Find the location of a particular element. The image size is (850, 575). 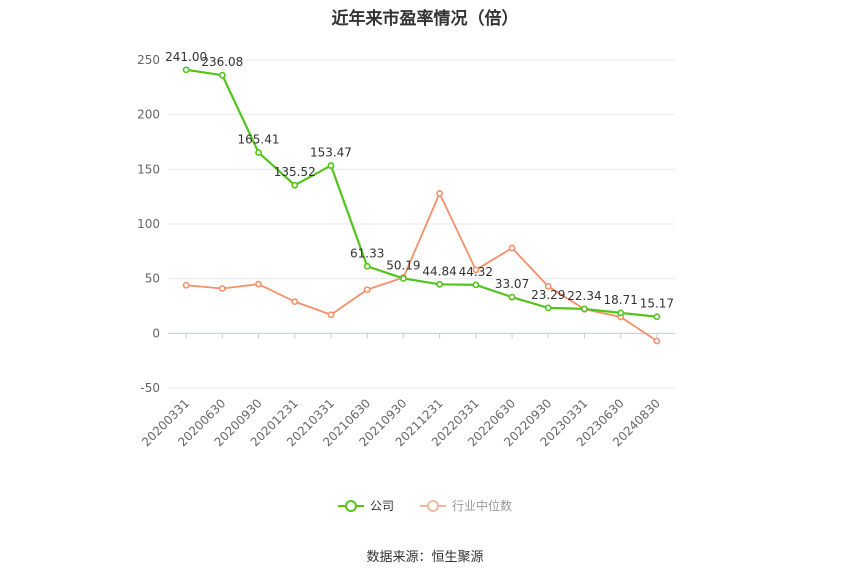

data-label: 33.07 is located at coordinates (512, 284).